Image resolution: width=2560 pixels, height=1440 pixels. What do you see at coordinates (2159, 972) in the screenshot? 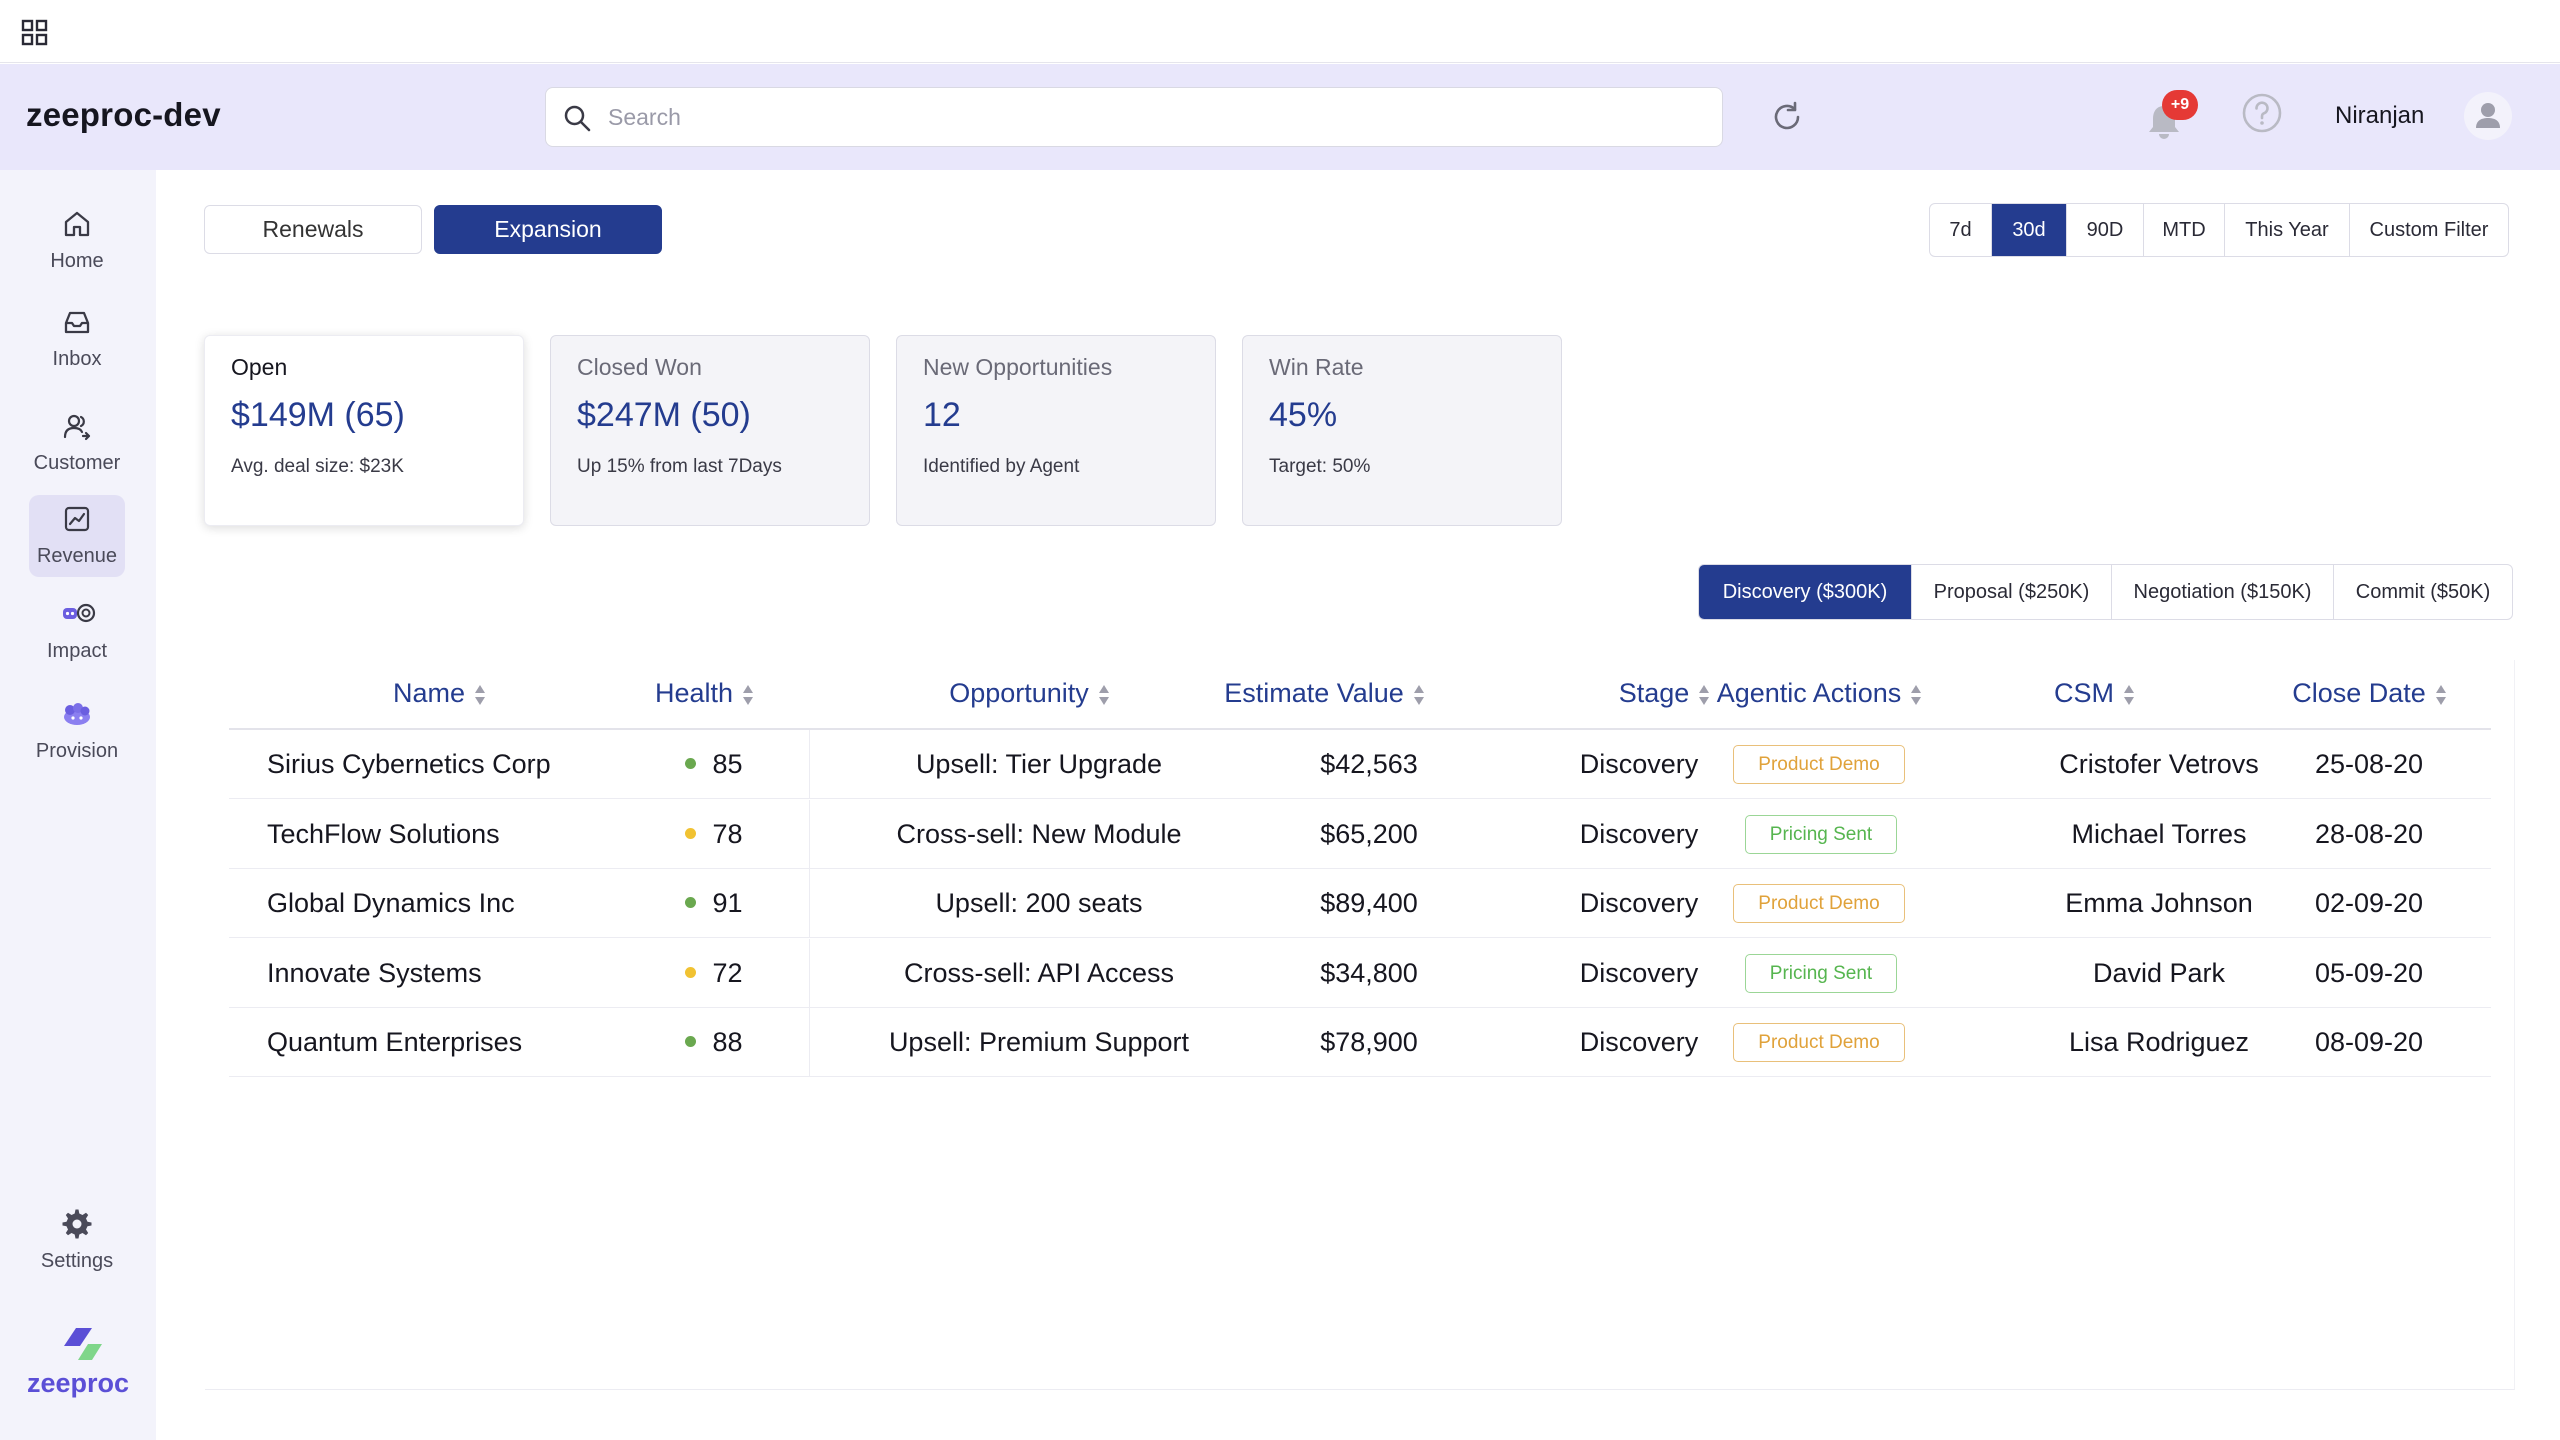
I see `cell-csm: David Park` at bounding box center [2159, 972].